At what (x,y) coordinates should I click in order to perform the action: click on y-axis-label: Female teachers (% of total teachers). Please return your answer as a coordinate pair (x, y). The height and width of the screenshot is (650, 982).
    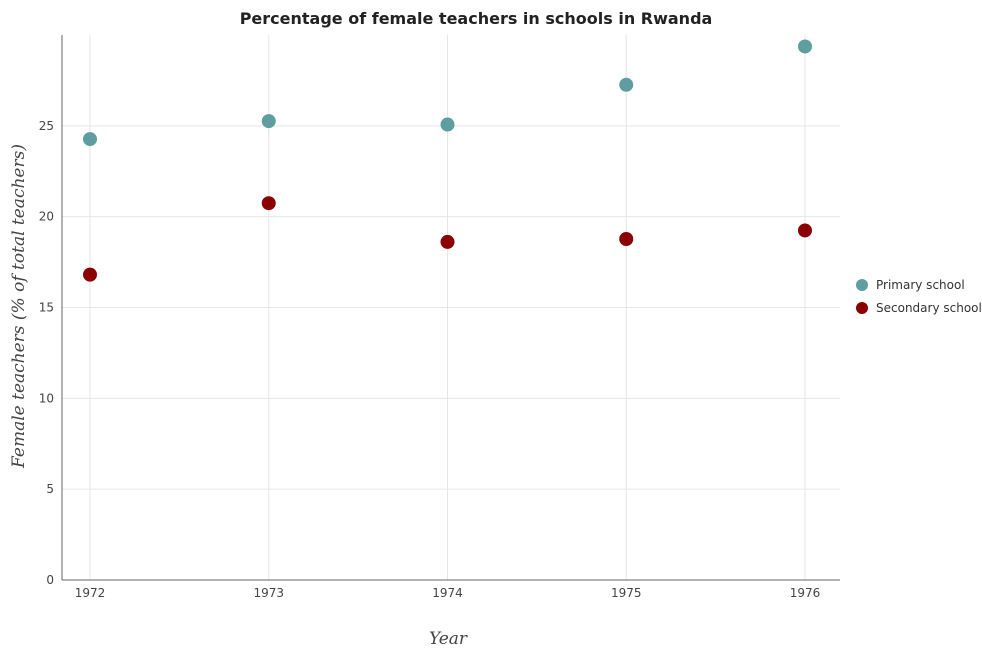
    Looking at the image, I should click on (19, 306).